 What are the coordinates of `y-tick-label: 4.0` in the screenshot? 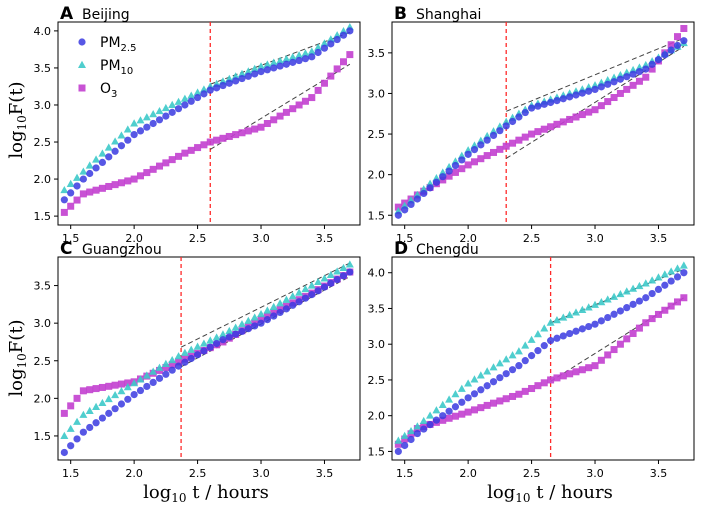 It's located at (377, 273).